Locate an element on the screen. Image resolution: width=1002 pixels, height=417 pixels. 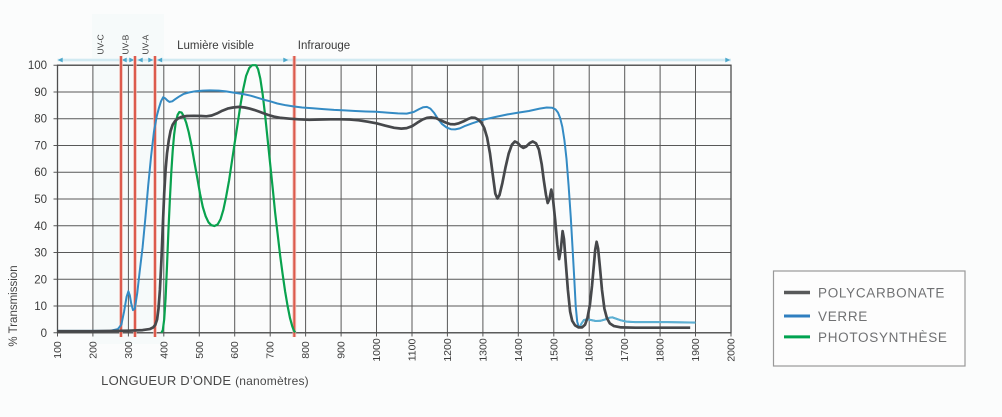
svg-text: % Transmission is located at coordinates (14, 305).